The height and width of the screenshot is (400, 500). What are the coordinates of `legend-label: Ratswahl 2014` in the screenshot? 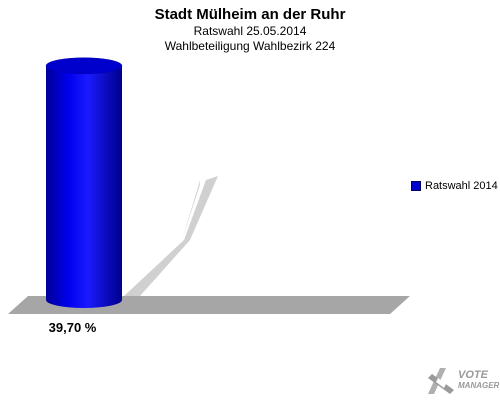 It's located at (461, 186).